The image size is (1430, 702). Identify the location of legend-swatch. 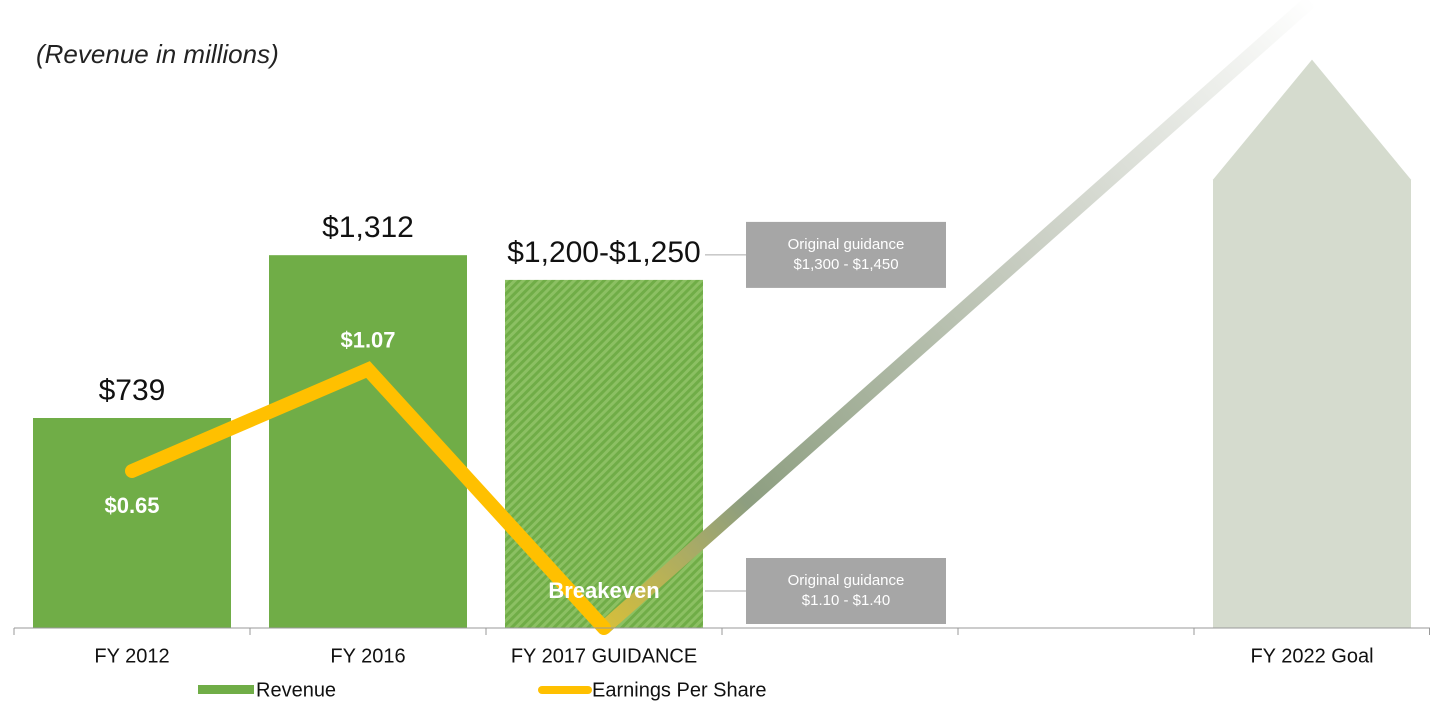
(226, 689).